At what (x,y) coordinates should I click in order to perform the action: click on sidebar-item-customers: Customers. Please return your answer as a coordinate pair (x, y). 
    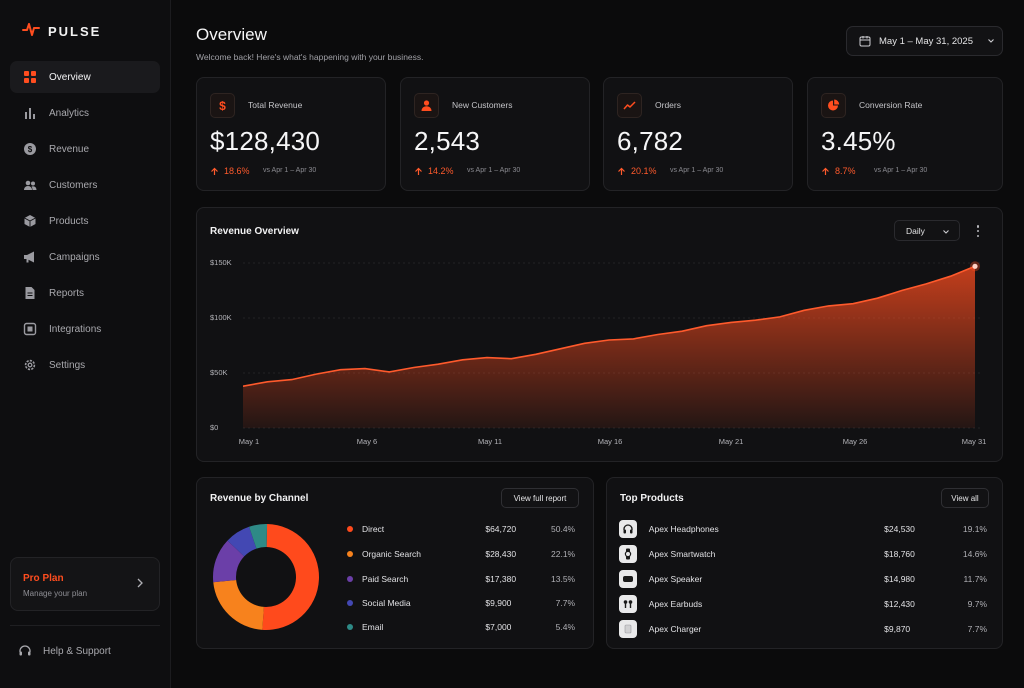
    Looking at the image, I should click on (85, 185).